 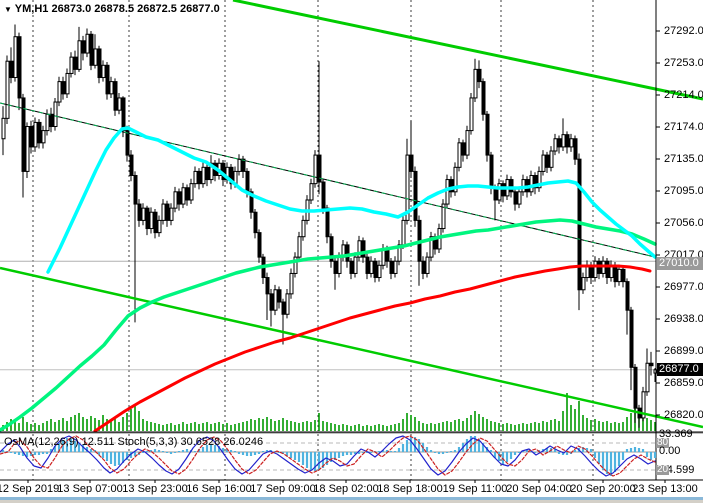 I want to click on window-bottom-accent, so click(x=351, y=498).